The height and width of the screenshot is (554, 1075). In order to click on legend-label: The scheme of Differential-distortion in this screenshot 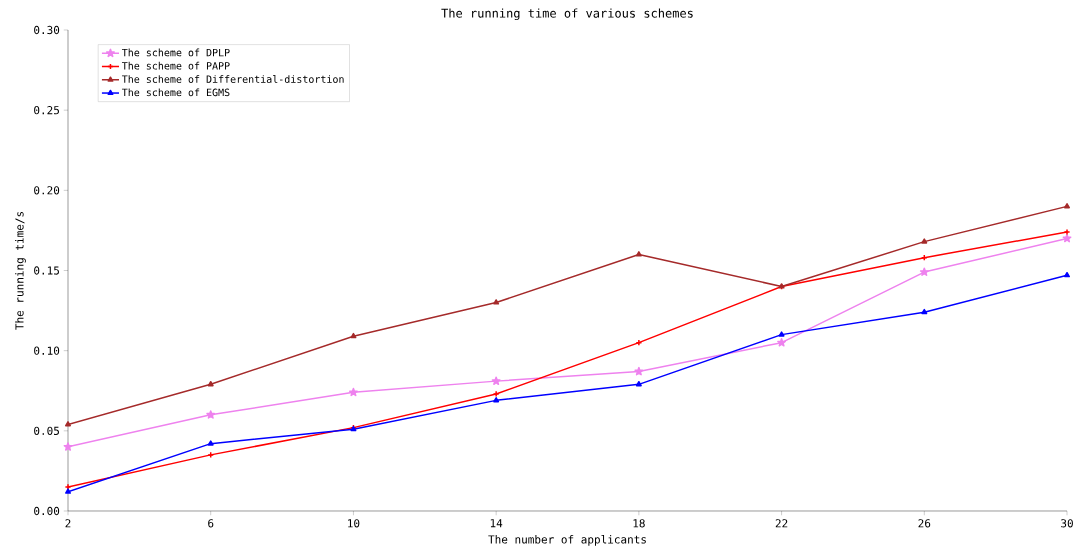, I will do `click(232, 79)`.